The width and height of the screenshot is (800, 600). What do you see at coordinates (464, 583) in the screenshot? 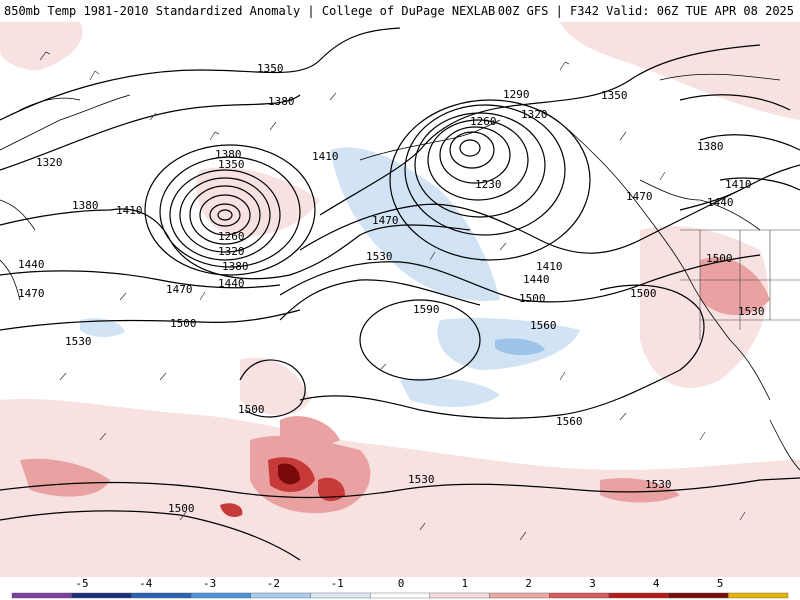
I see `colorbar-tick-label: 1` at bounding box center [464, 583].